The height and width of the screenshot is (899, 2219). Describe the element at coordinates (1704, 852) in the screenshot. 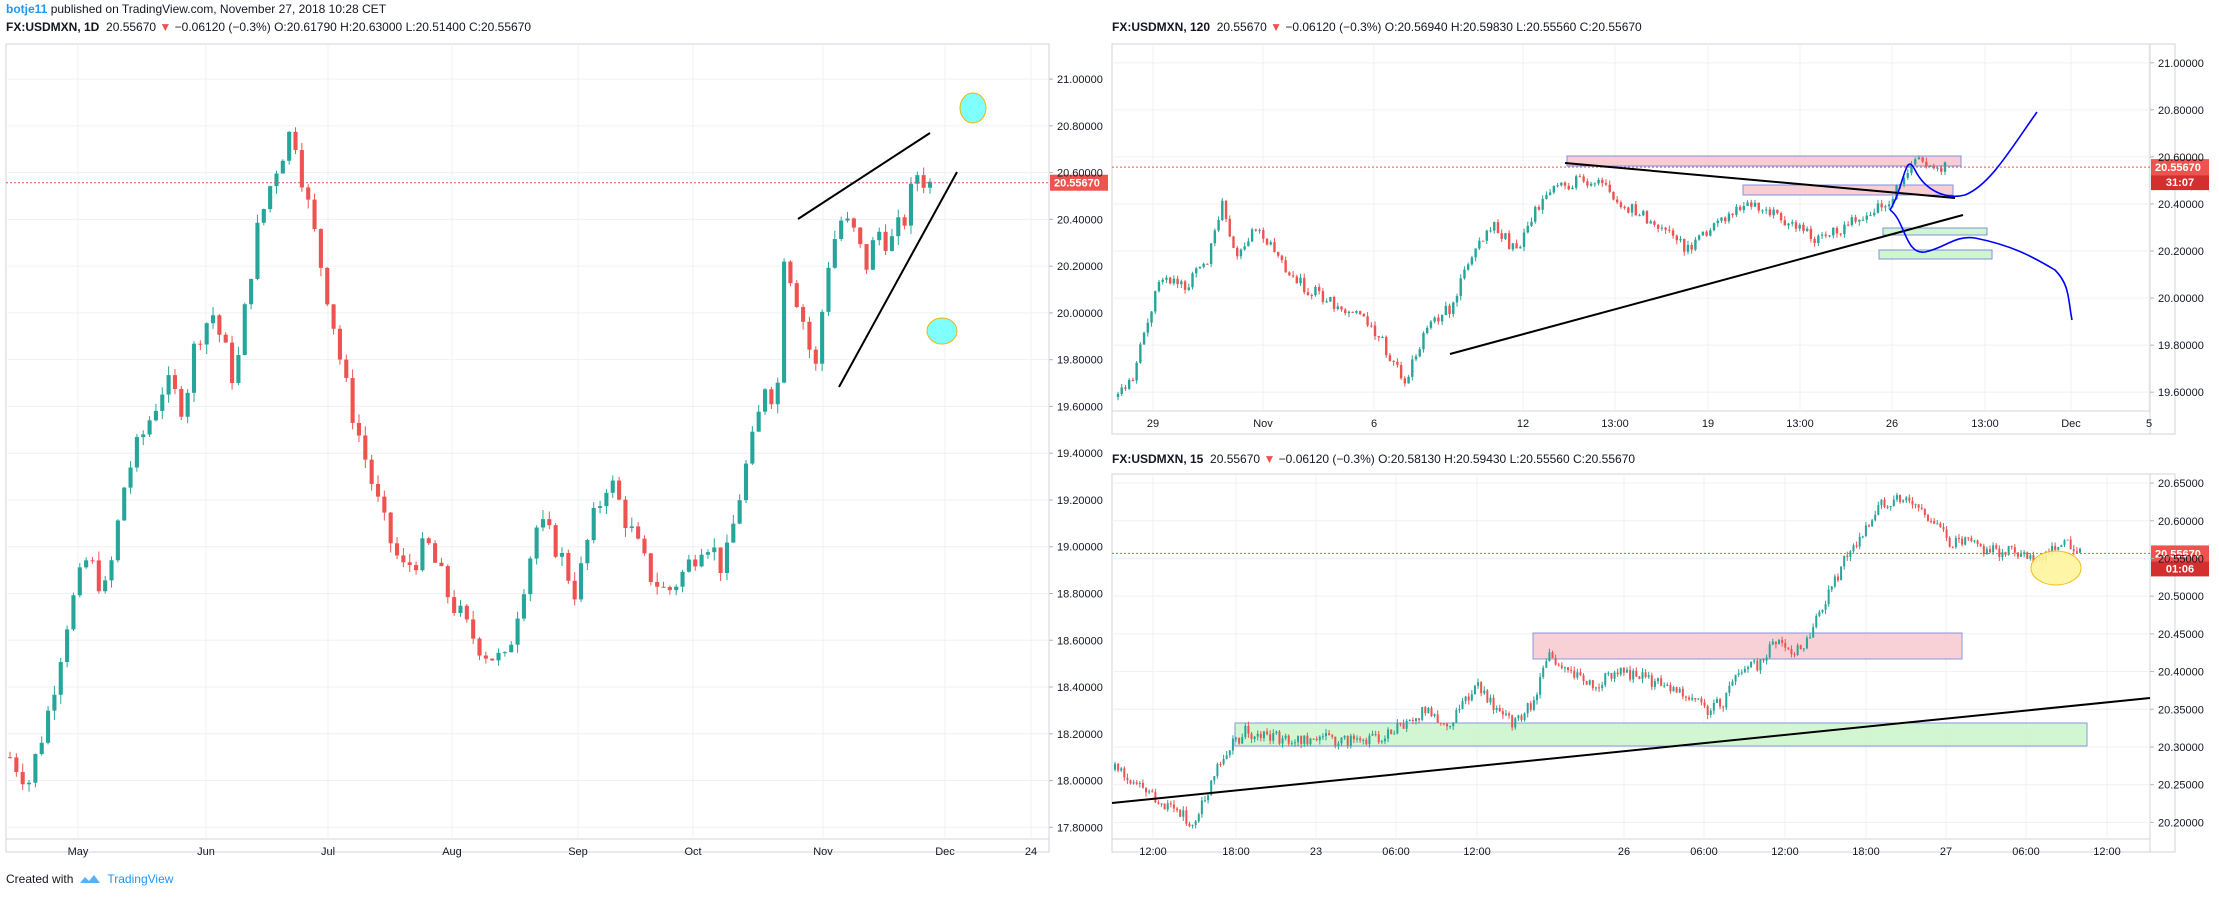

I see `x-tick-label: 06:00` at that location.